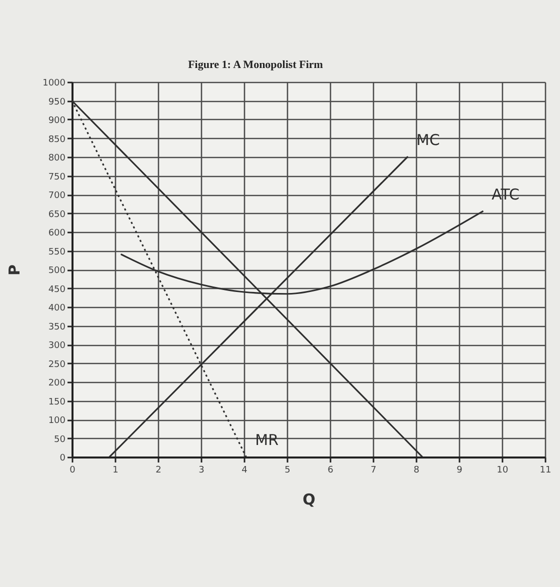 The width and height of the screenshot is (560, 587). I want to click on x-tick-label: 0, so click(73, 471).